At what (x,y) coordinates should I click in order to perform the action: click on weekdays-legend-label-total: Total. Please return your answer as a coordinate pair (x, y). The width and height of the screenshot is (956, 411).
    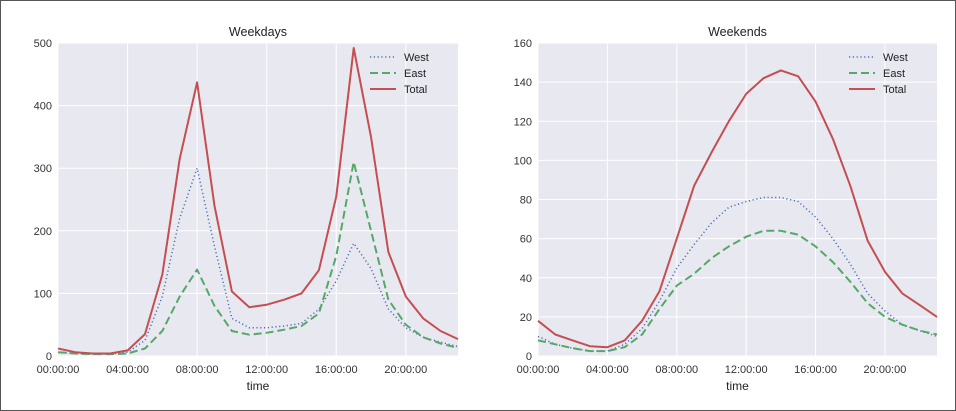
    Looking at the image, I should click on (415, 90).